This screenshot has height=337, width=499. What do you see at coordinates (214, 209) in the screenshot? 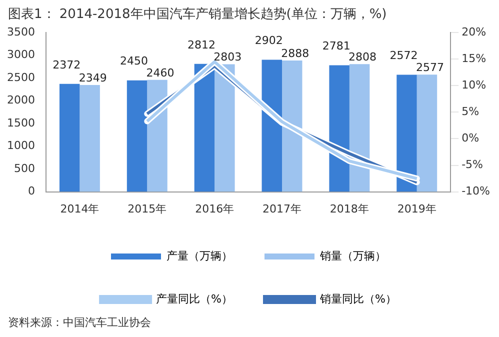
I see `x-tick-label: 2016年` at bounding box center [214, 209].